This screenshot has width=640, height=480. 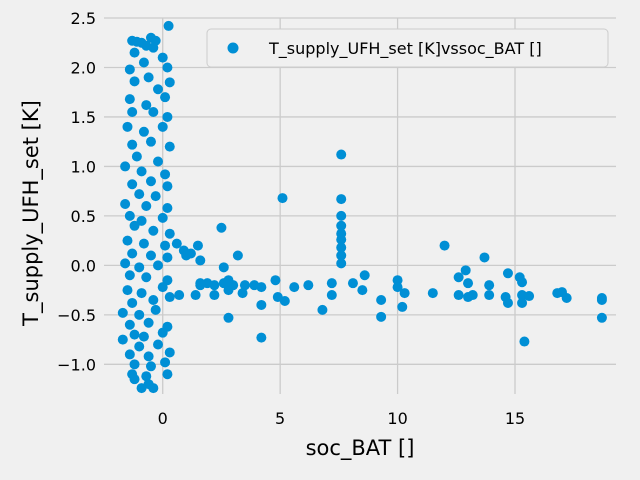 I want to click on y-tick-label: −0.5, so click(x=76, y=315).